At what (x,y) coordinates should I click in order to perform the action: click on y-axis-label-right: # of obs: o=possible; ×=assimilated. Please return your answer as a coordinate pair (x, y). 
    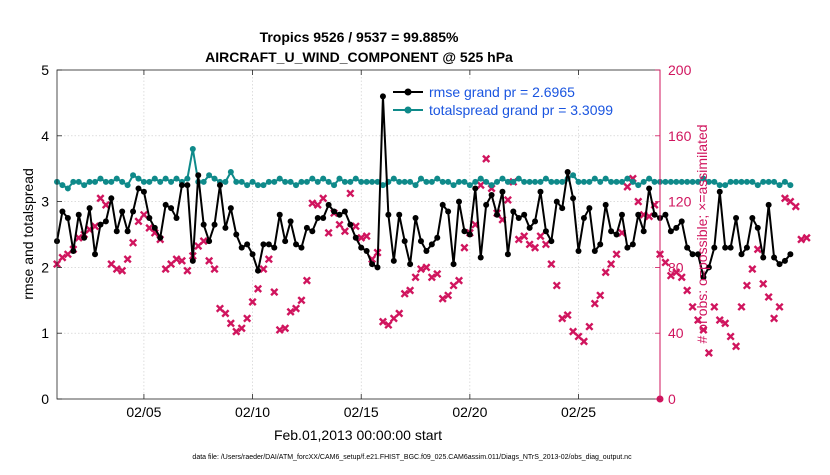
    Looking at the image, I should click on (702, 233).